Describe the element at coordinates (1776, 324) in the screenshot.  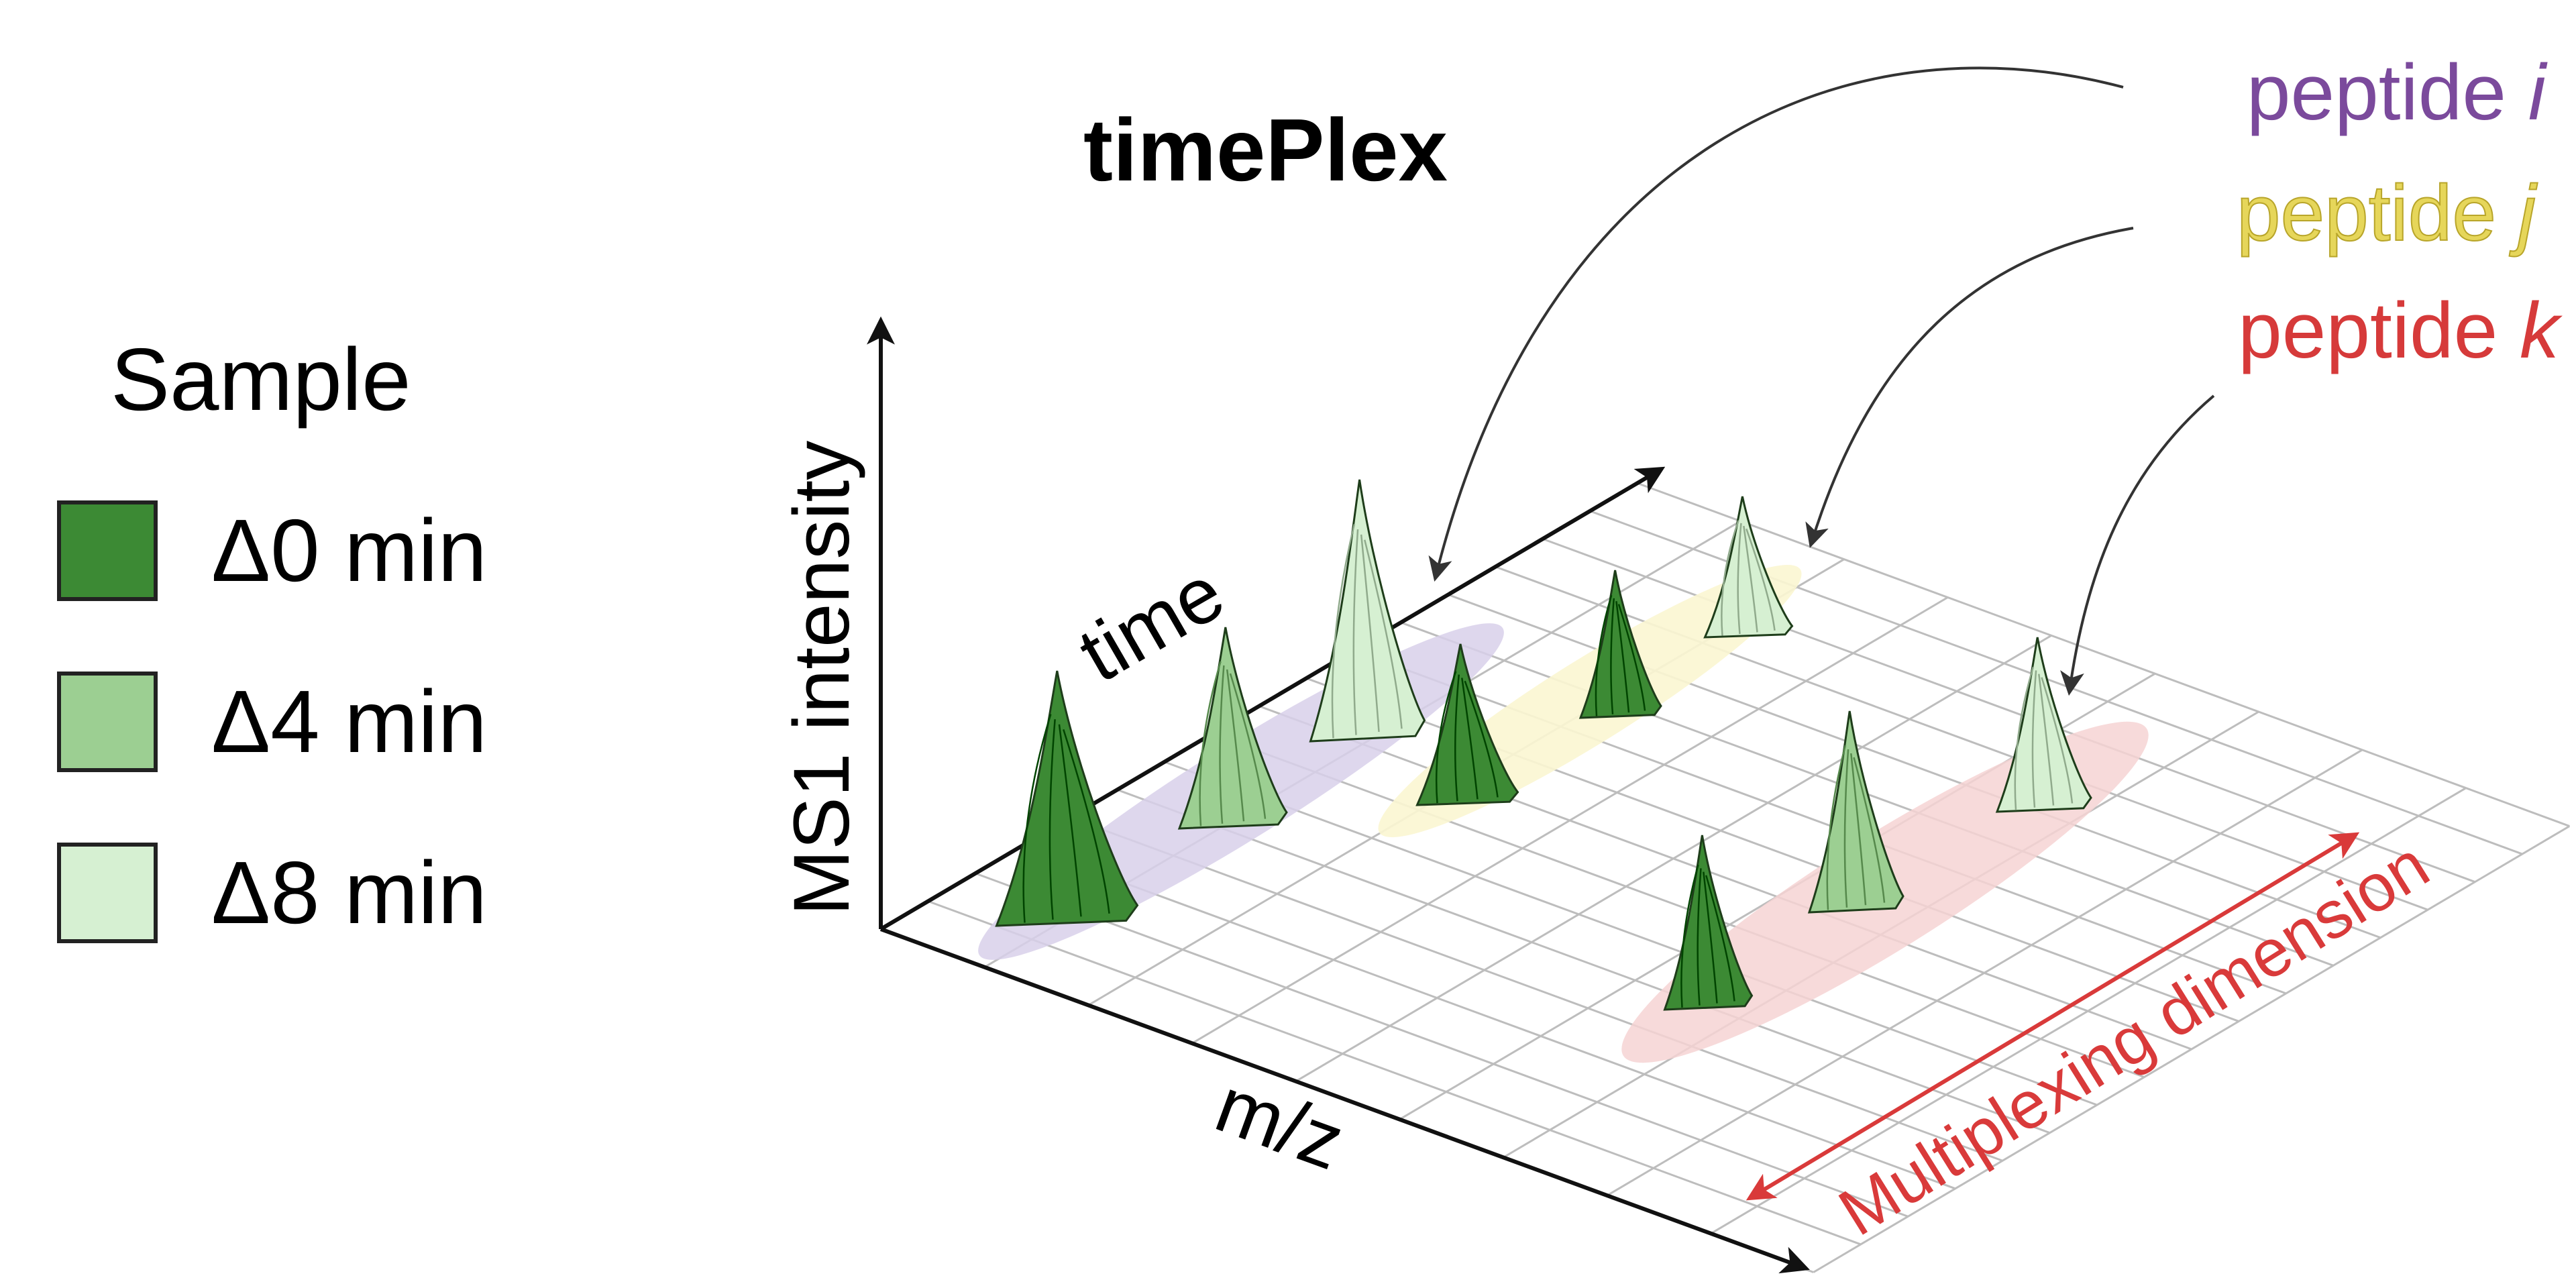
I see `callout-arrow-peptide-i` at that location.